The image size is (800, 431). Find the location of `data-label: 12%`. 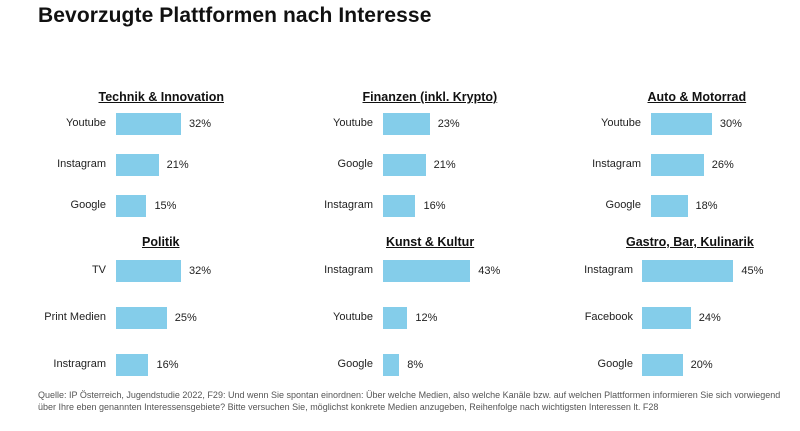

data-label: 12% is located at coordinates (426, 318).